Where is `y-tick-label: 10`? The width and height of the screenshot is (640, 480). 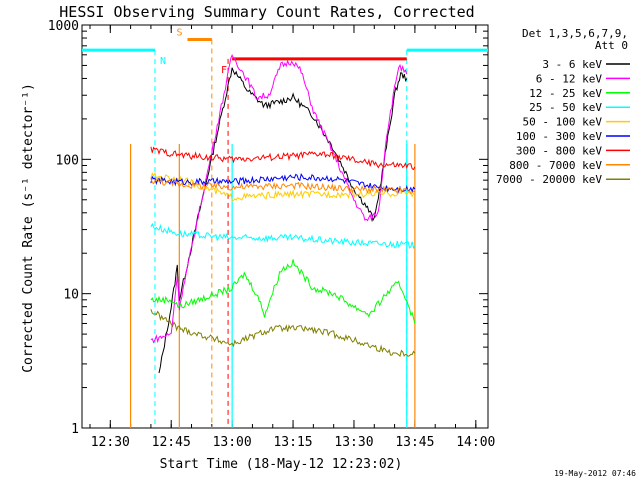
y-tick-label: 10 is located at coordinates (71, 295).